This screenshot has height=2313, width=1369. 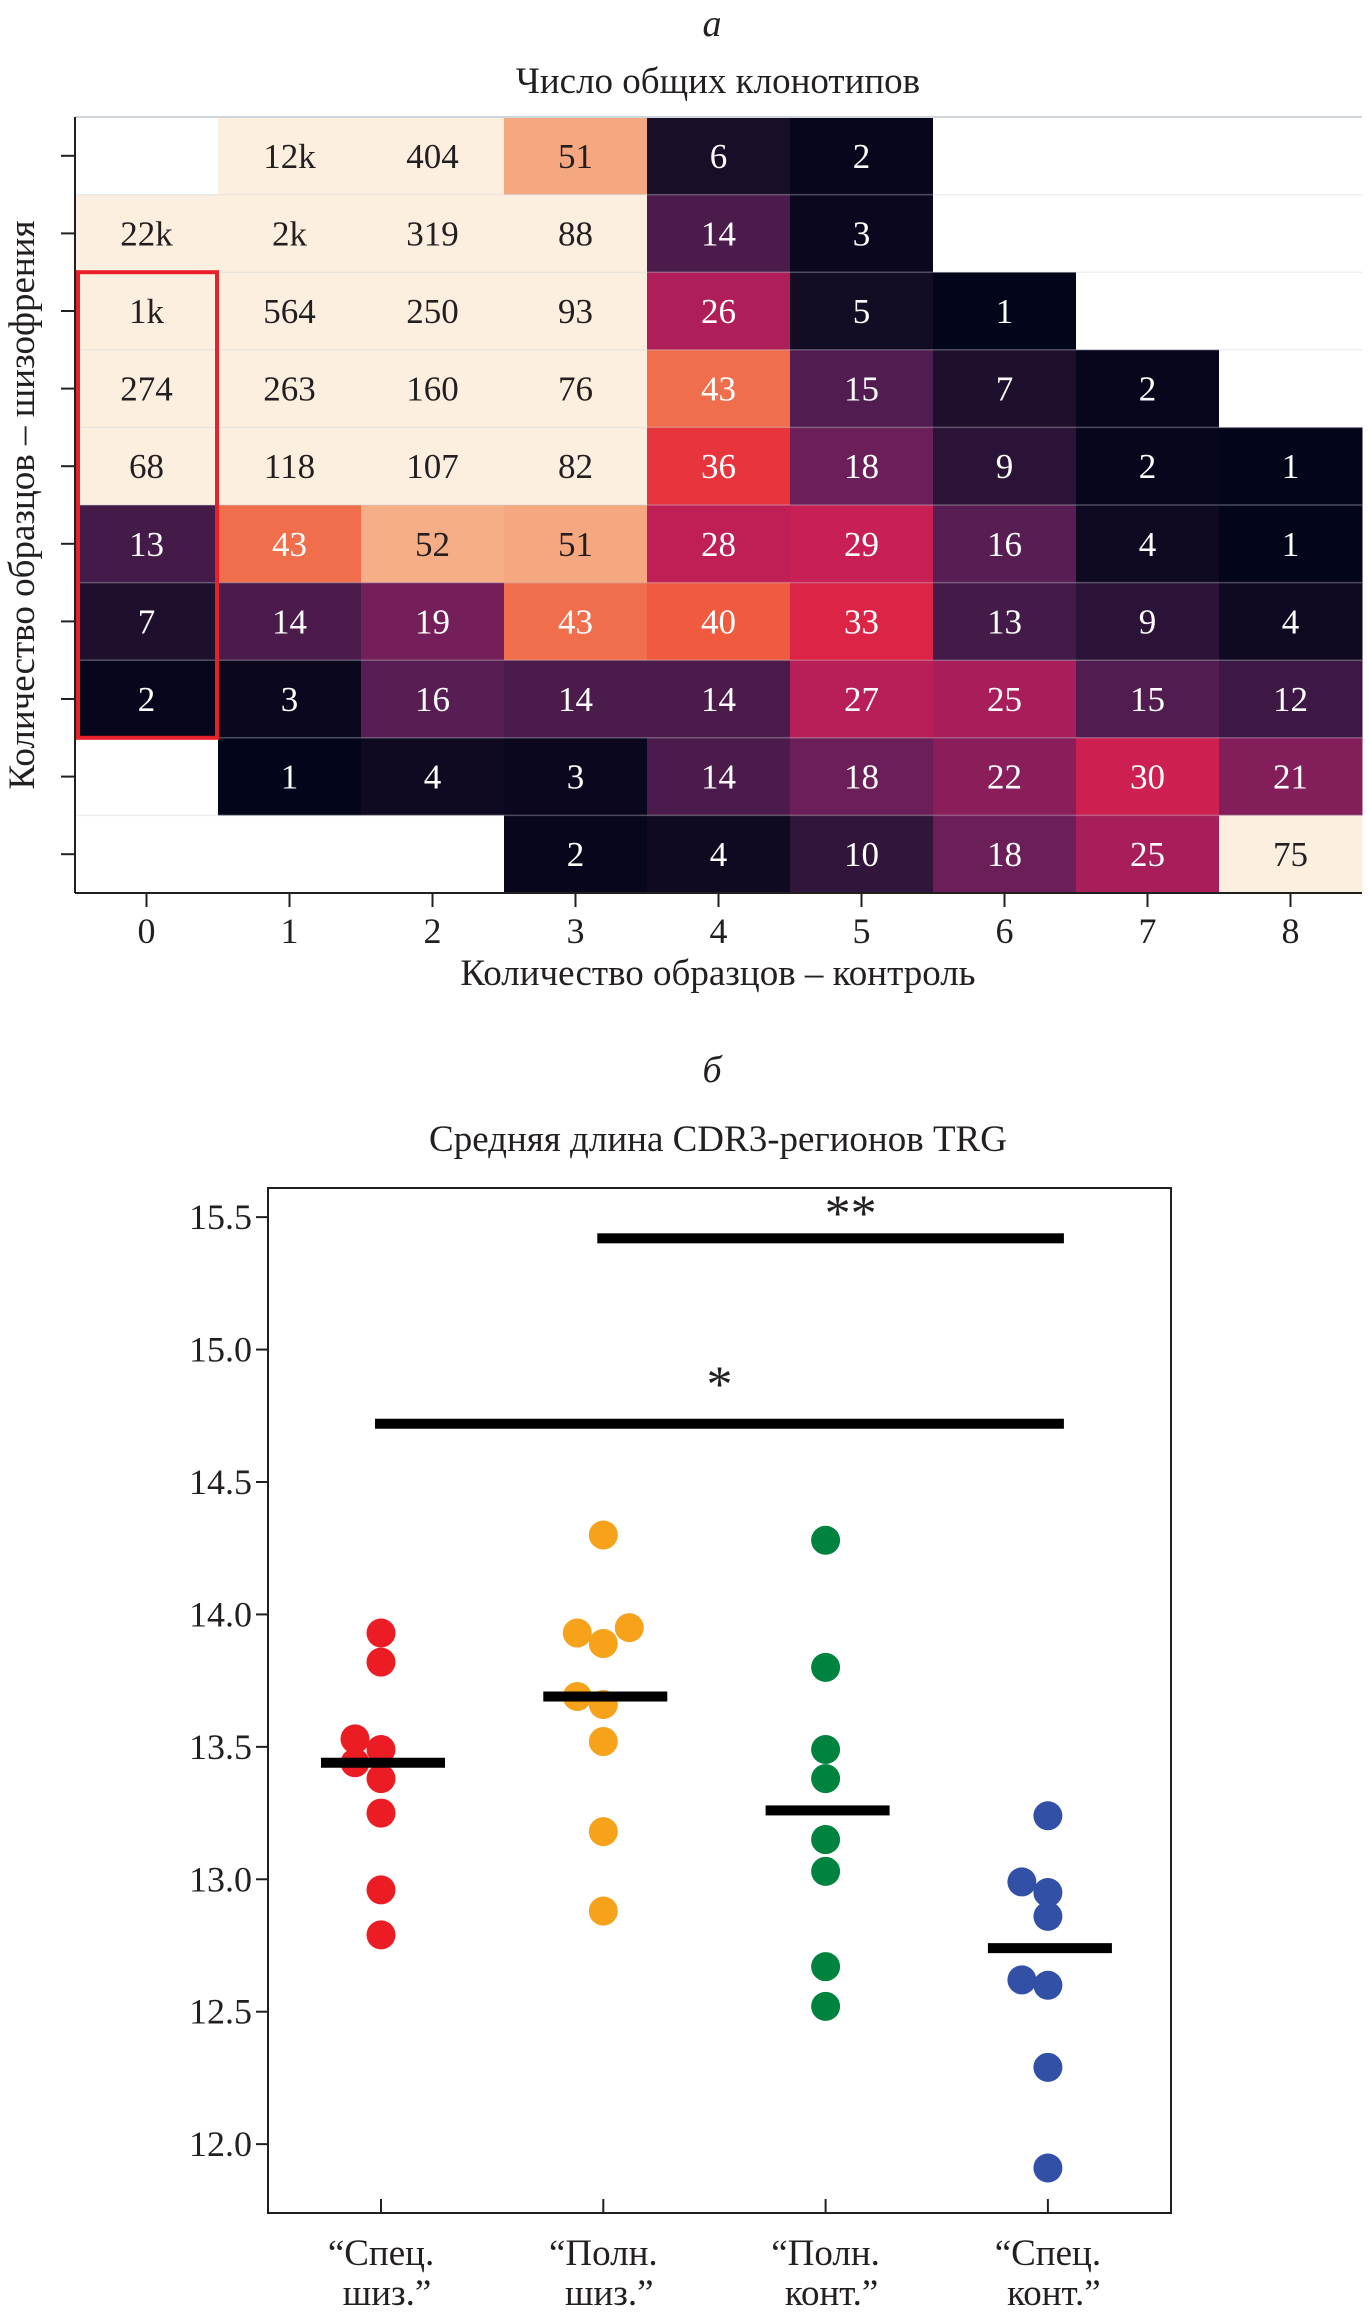 I want to click on heatmap-cell-label: 33, so click(x=861, y=621).